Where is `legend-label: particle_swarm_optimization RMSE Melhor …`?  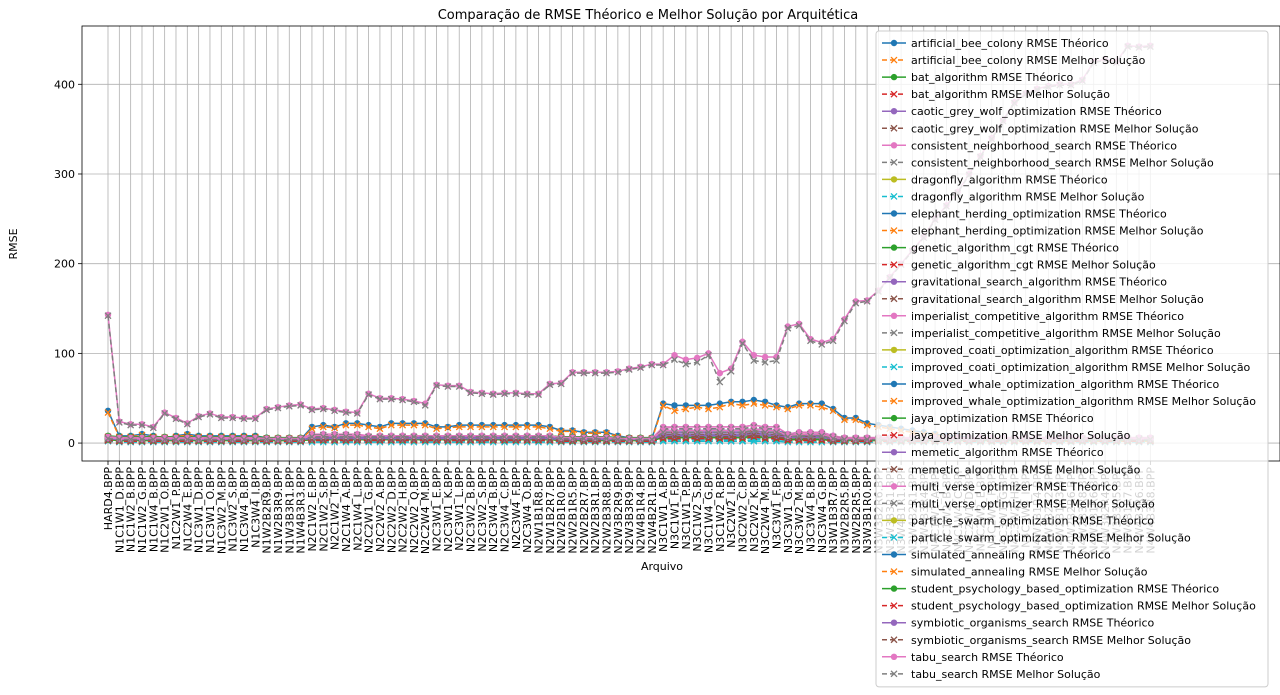
legend-label: particle_swarm_optimization RMSE Melhor … is located at coordinates (1051, 537).